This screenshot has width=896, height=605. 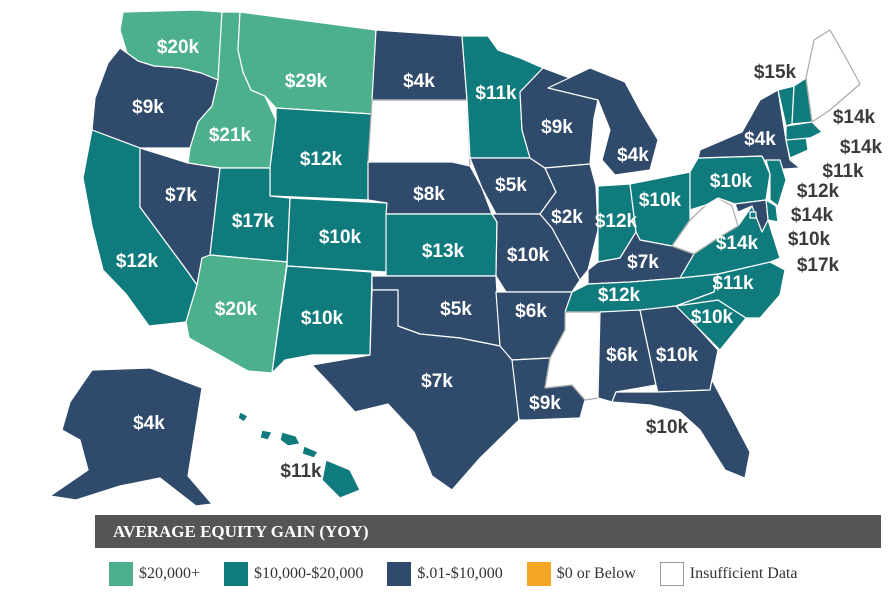 I want to click on state-label-ut: $17k, so click(x=253, y=221).